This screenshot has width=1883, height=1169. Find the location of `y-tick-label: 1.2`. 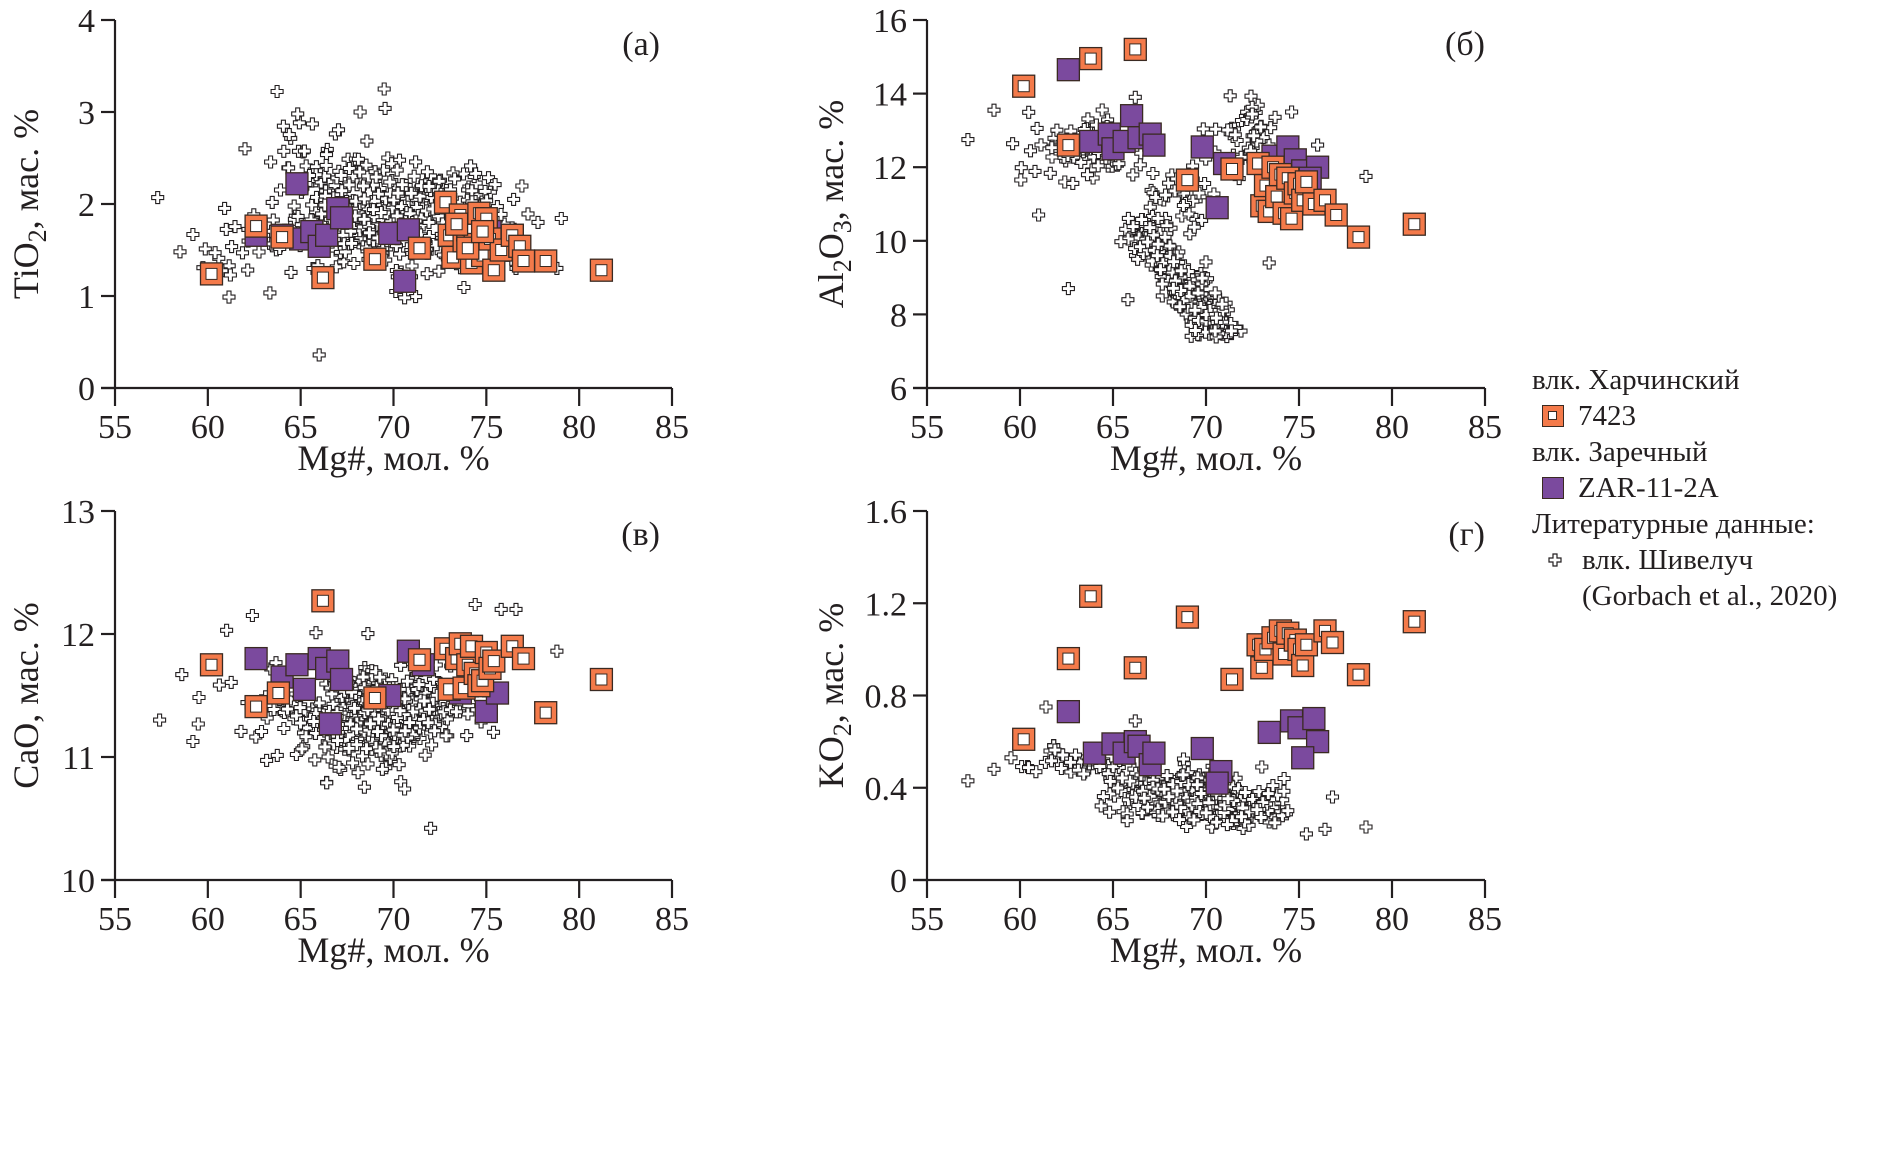

y-tick-label: 1.2 is located at coordinates (886, 604).